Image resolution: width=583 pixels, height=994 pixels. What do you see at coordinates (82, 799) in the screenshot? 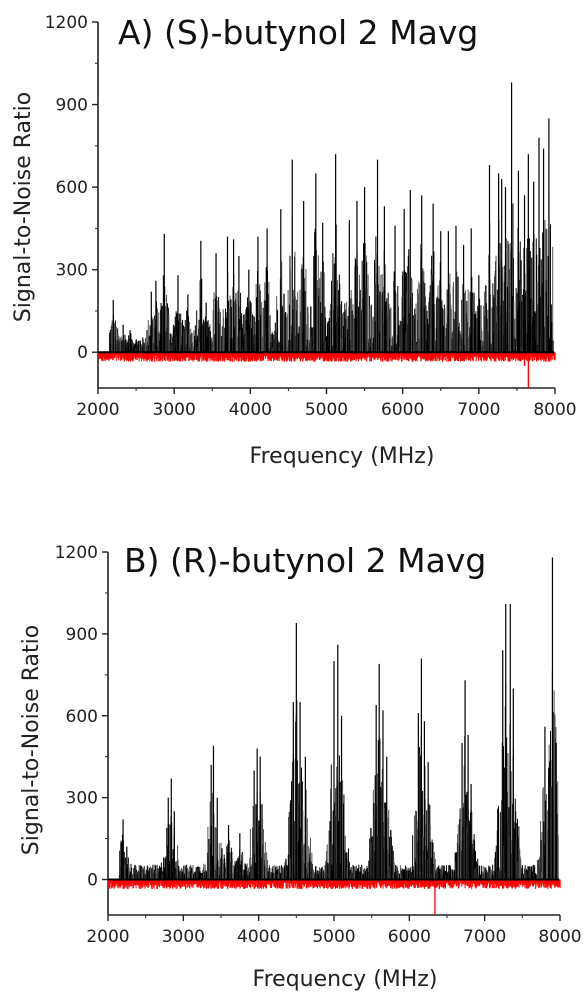
I see `y-tick-label-b: 300` at bounding box center [82, 799].